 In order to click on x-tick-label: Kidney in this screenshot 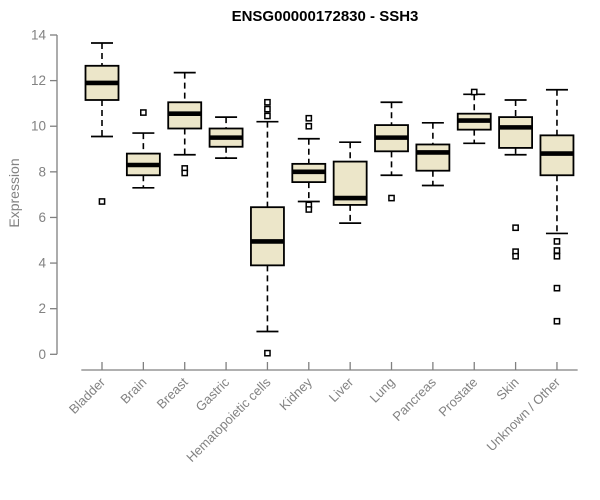, I will do `click(295, 393)`.